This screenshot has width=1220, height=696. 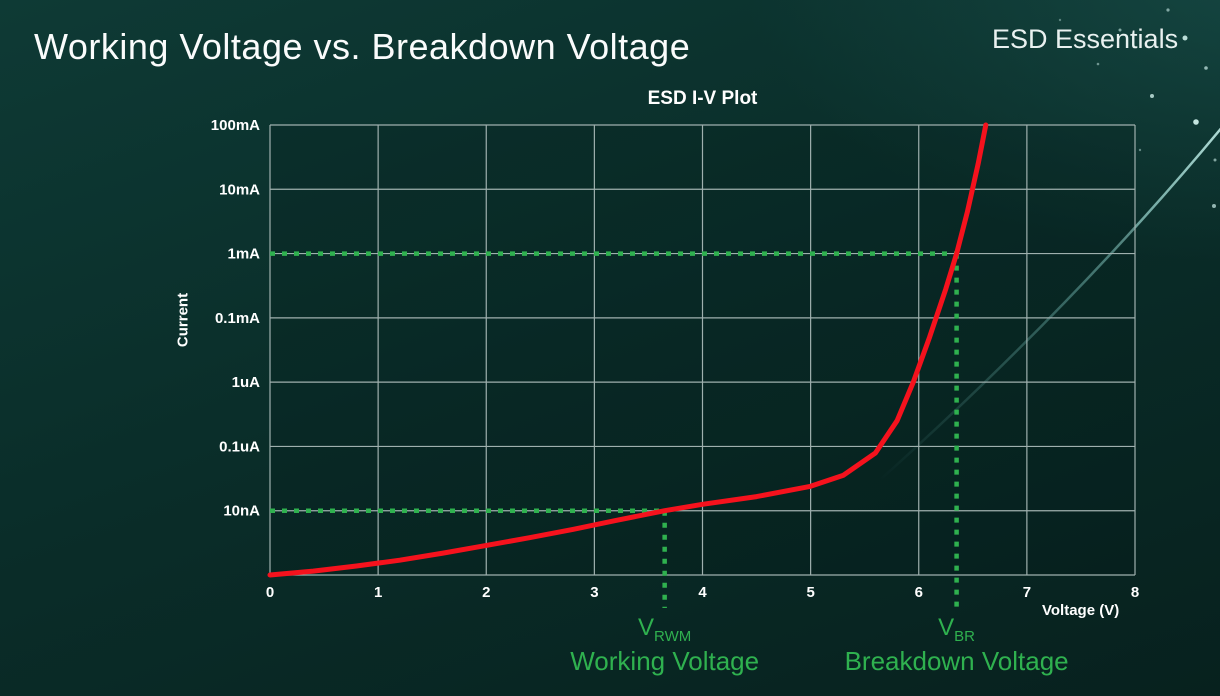 What do you see at coordinates (665, 629) in the screenshot?
I see `vrwm-symbol: VRWM` at bounding box center [665, 629].